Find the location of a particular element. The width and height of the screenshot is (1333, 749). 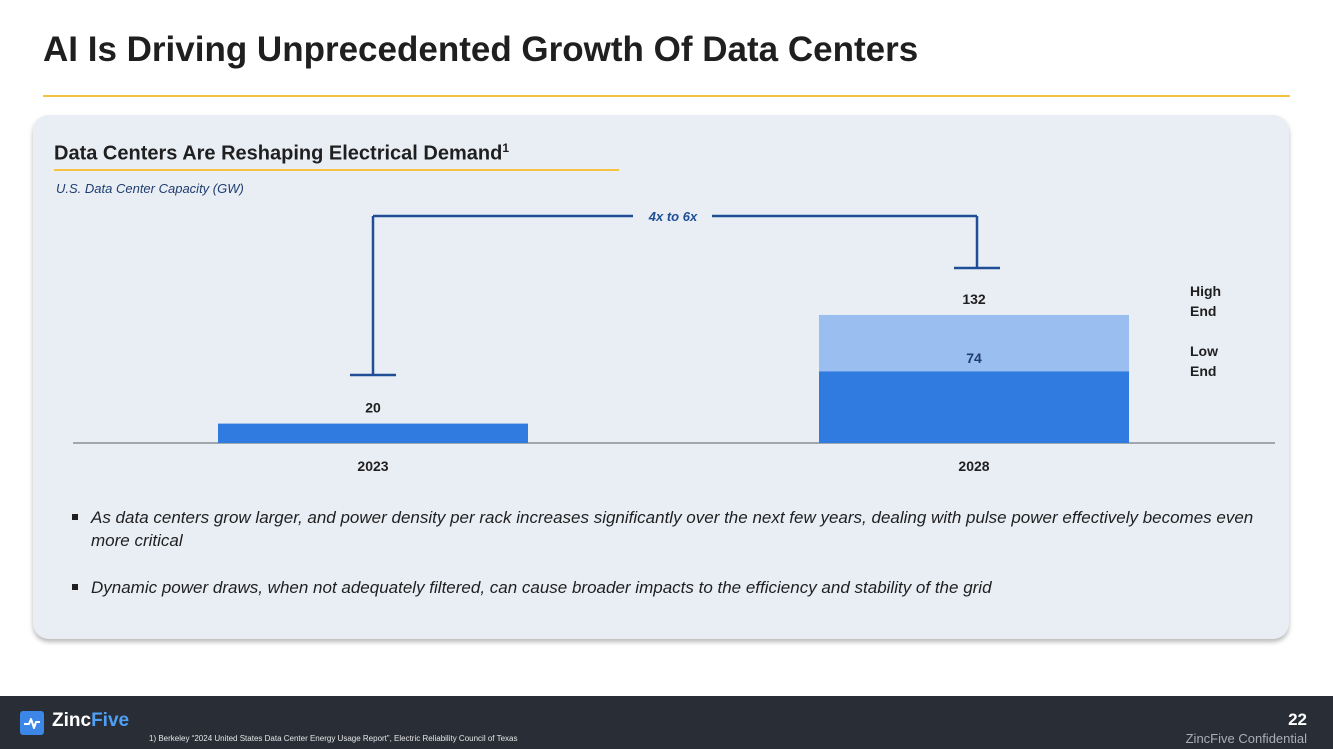

chart-subtitle: U.S. Data Center Capacity (GW) is located at coordinates (150, 188).